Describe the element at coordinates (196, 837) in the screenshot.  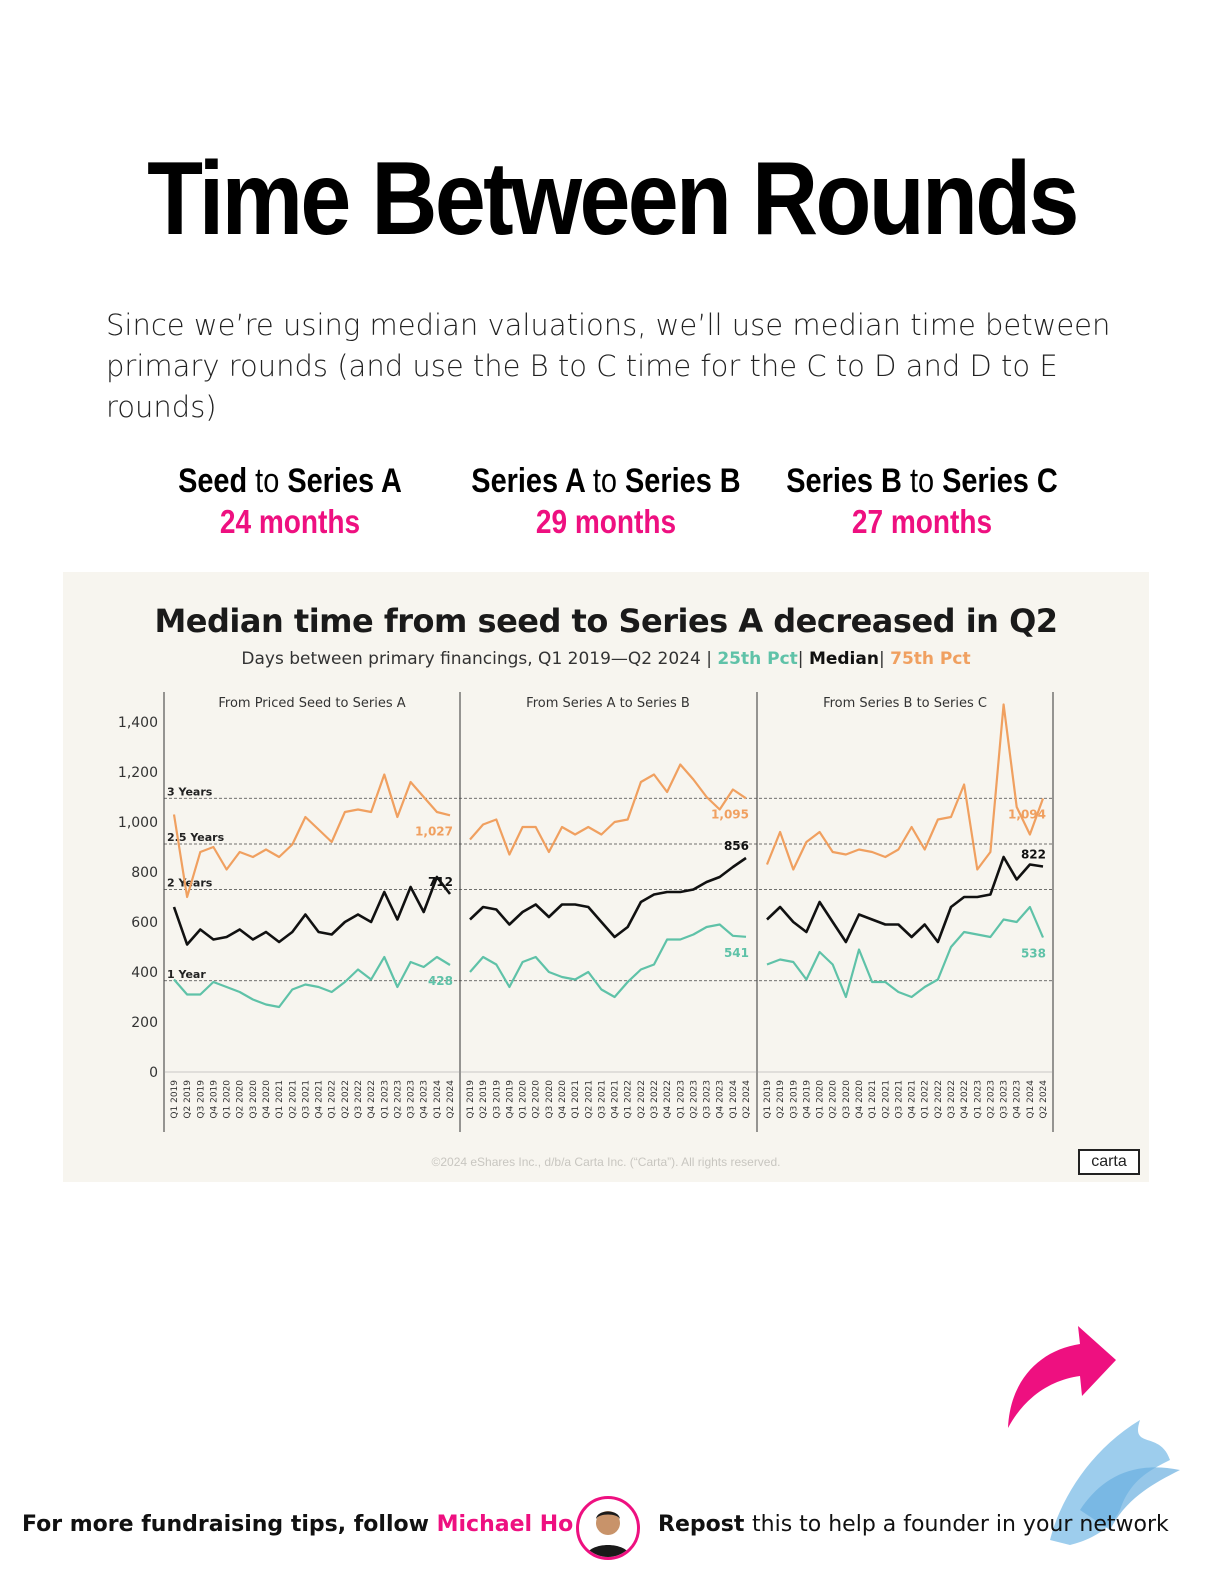
I see `reference-line-label: 2.5 Years` at that location.